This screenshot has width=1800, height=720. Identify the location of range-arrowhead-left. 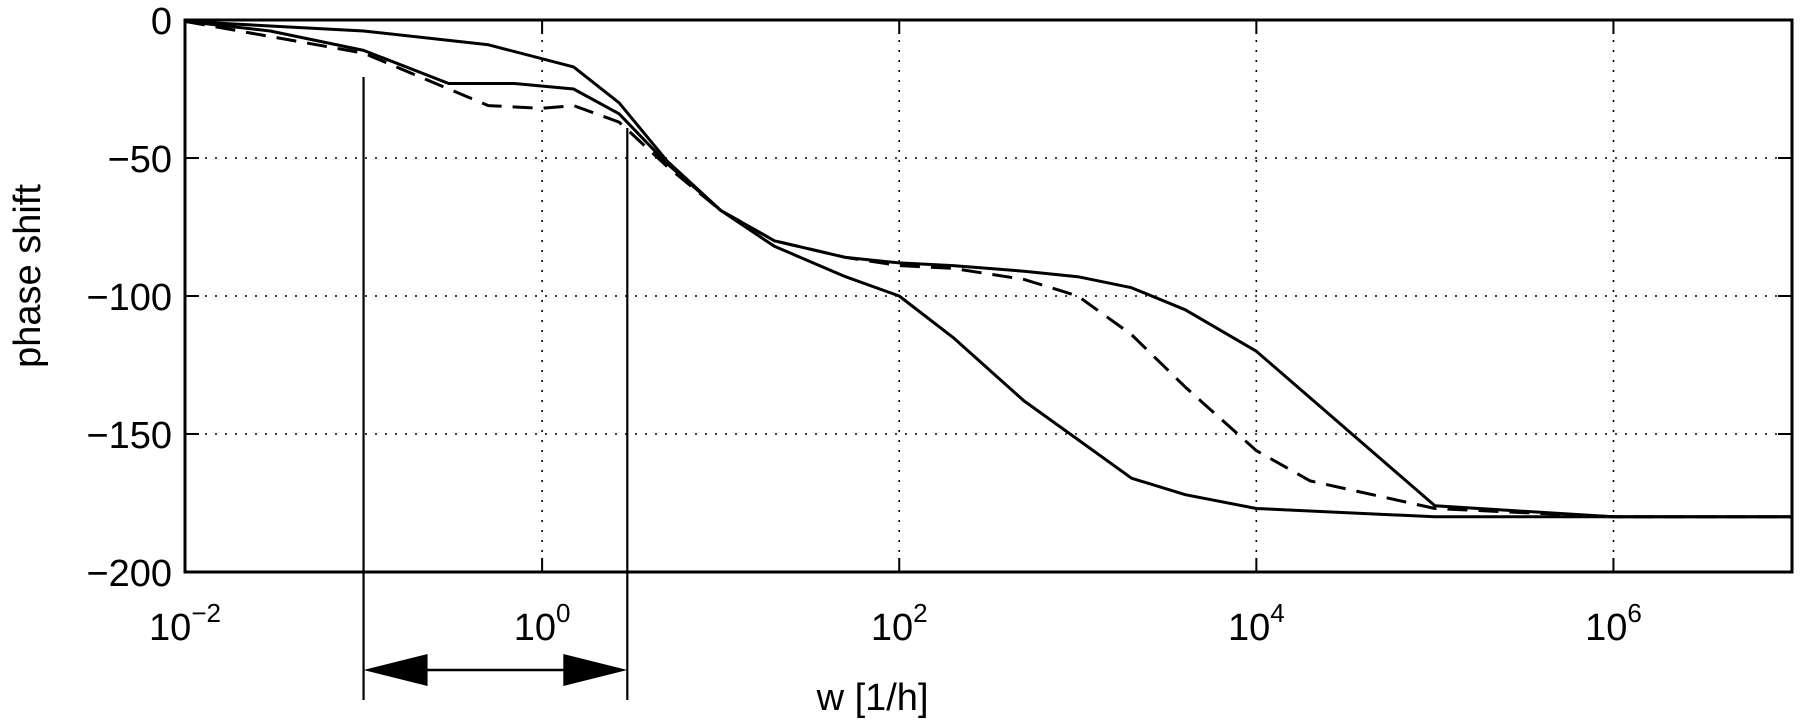
(395, 670).